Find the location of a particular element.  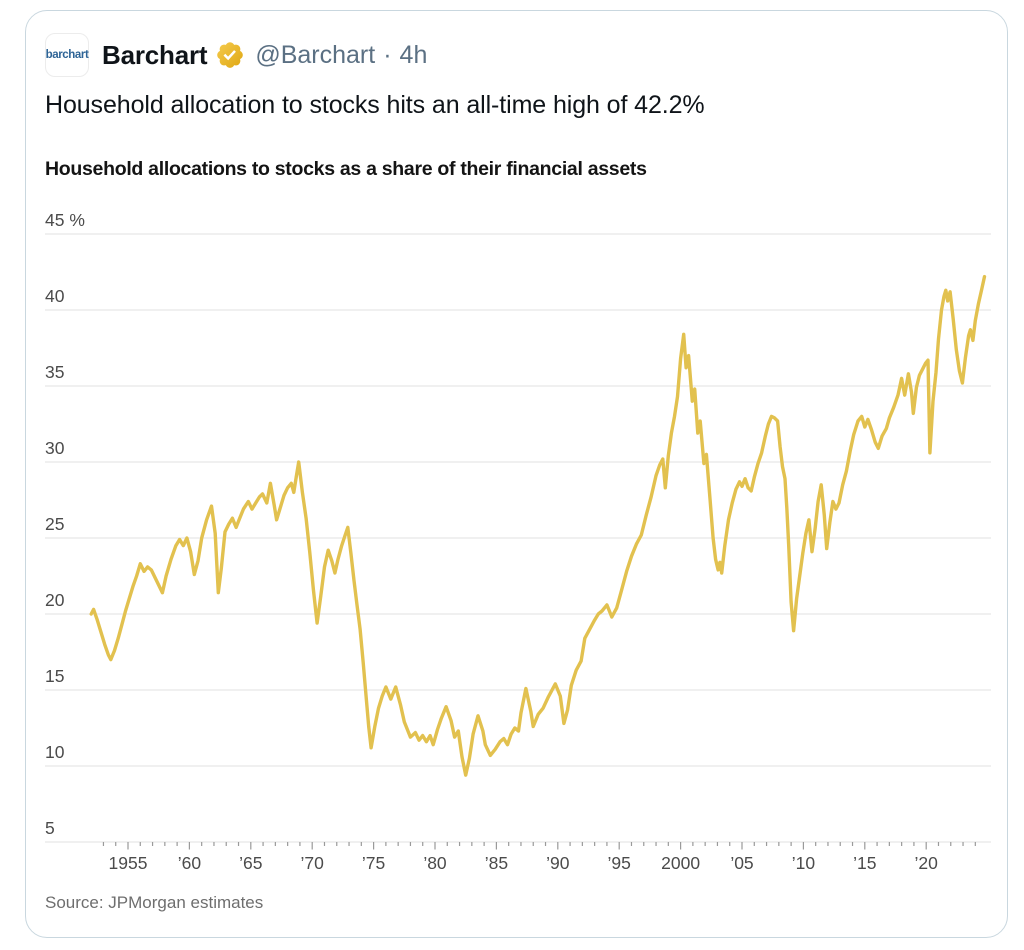

y-tick-label: 10 is located at coordinates (55, 752).